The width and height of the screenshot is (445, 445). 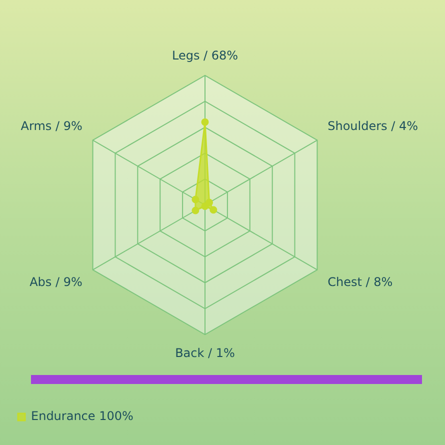 What do you see at coordinates (373, 126) in the screenshot?
I see `spoke-label: Shoulders / 4%` at bounding box center [373, 126].